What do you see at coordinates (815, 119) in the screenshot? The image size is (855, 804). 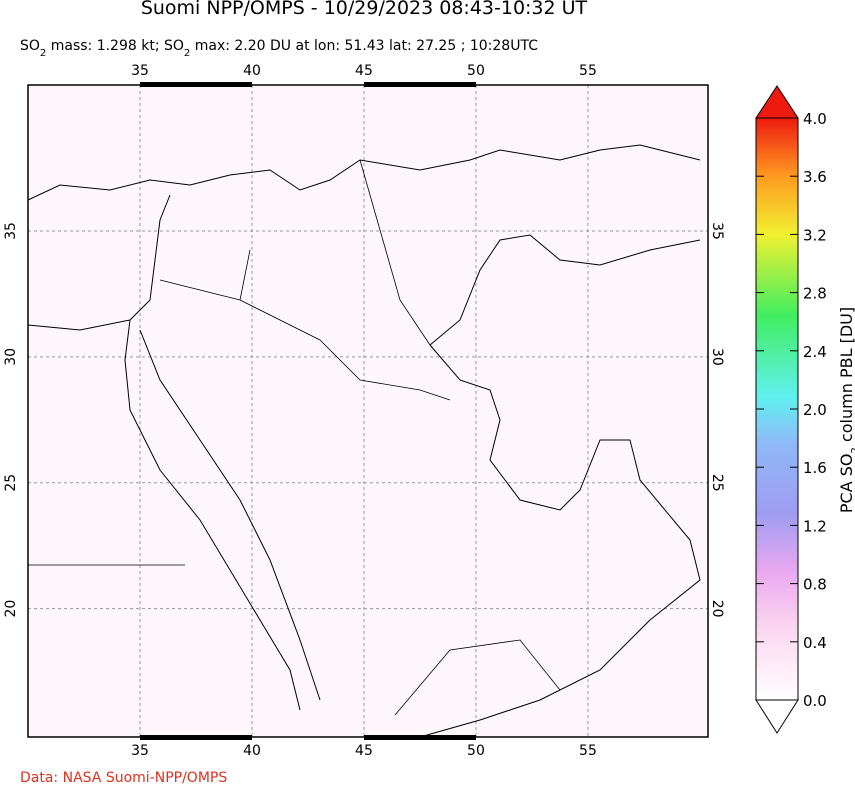 I see `colorbar-tick-label: 4.0` at bounding box center [815, 119].